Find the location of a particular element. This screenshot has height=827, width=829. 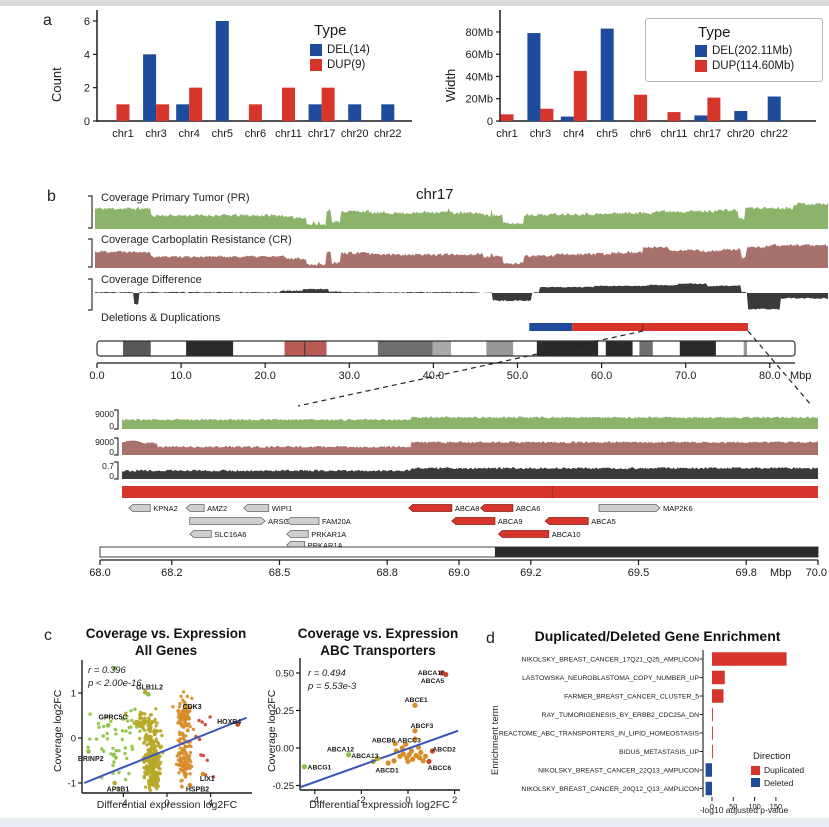

point-label-hoxb4: HOXB4 is located at coordinates (229, 722).